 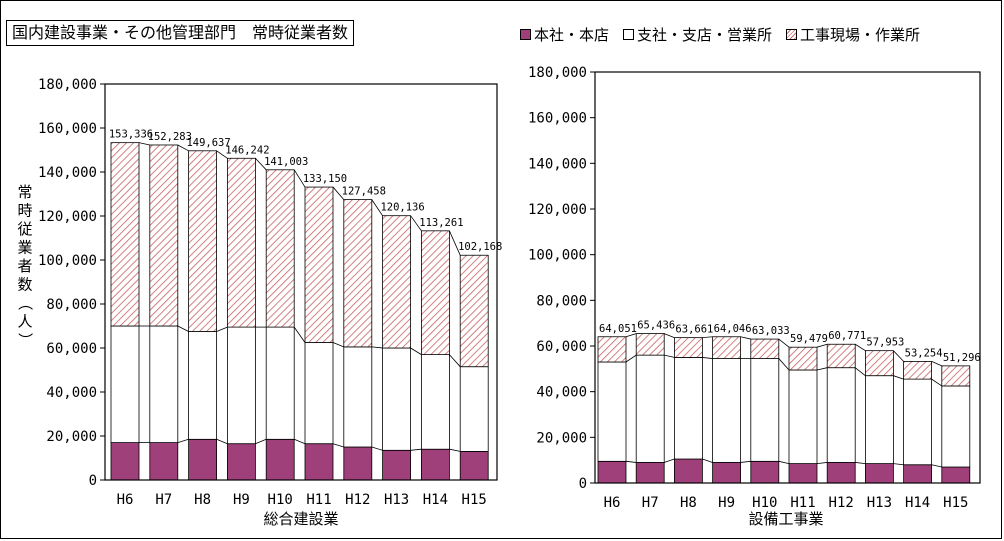 What do you see at coordinates (792, 34) in the screenshot?
I see `legend-swatch-site` at bounding box center [792, 34].